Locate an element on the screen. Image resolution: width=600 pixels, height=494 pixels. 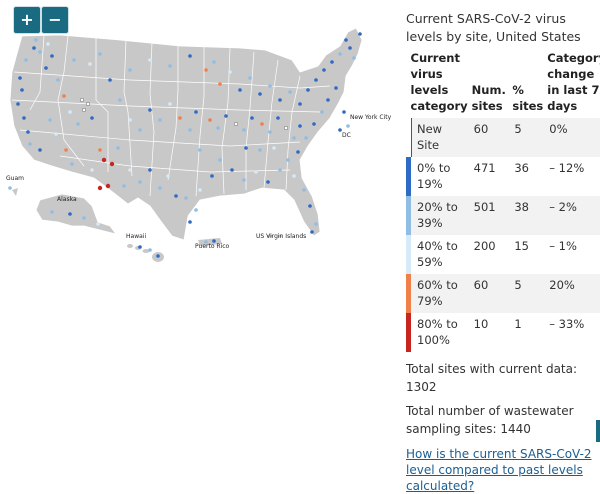
zoom-in-button: + is located at coordinates (27, 20).